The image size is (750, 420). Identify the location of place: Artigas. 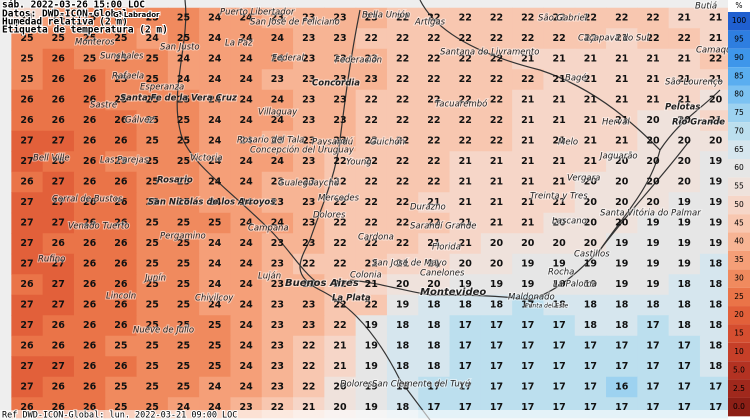
(430, 23).